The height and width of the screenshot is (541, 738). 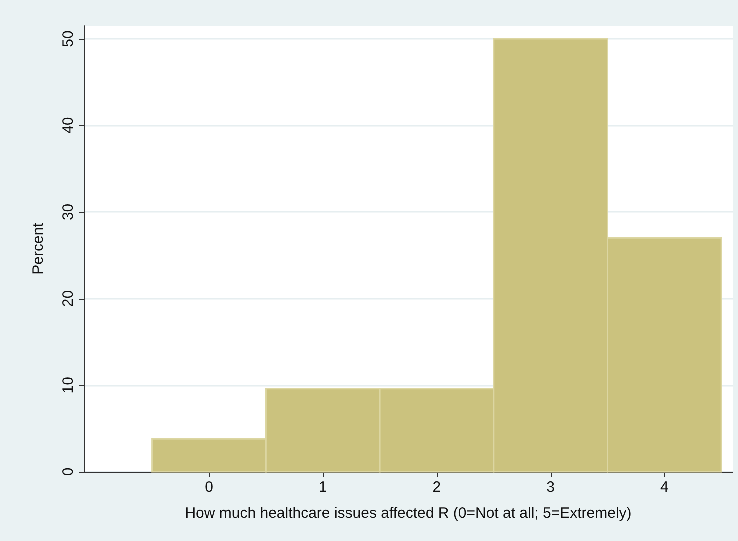 What do you see at coordinates (68, 385) in the screenshot?
I see `y-tick-label: 10` at bounding box center [68, 385].